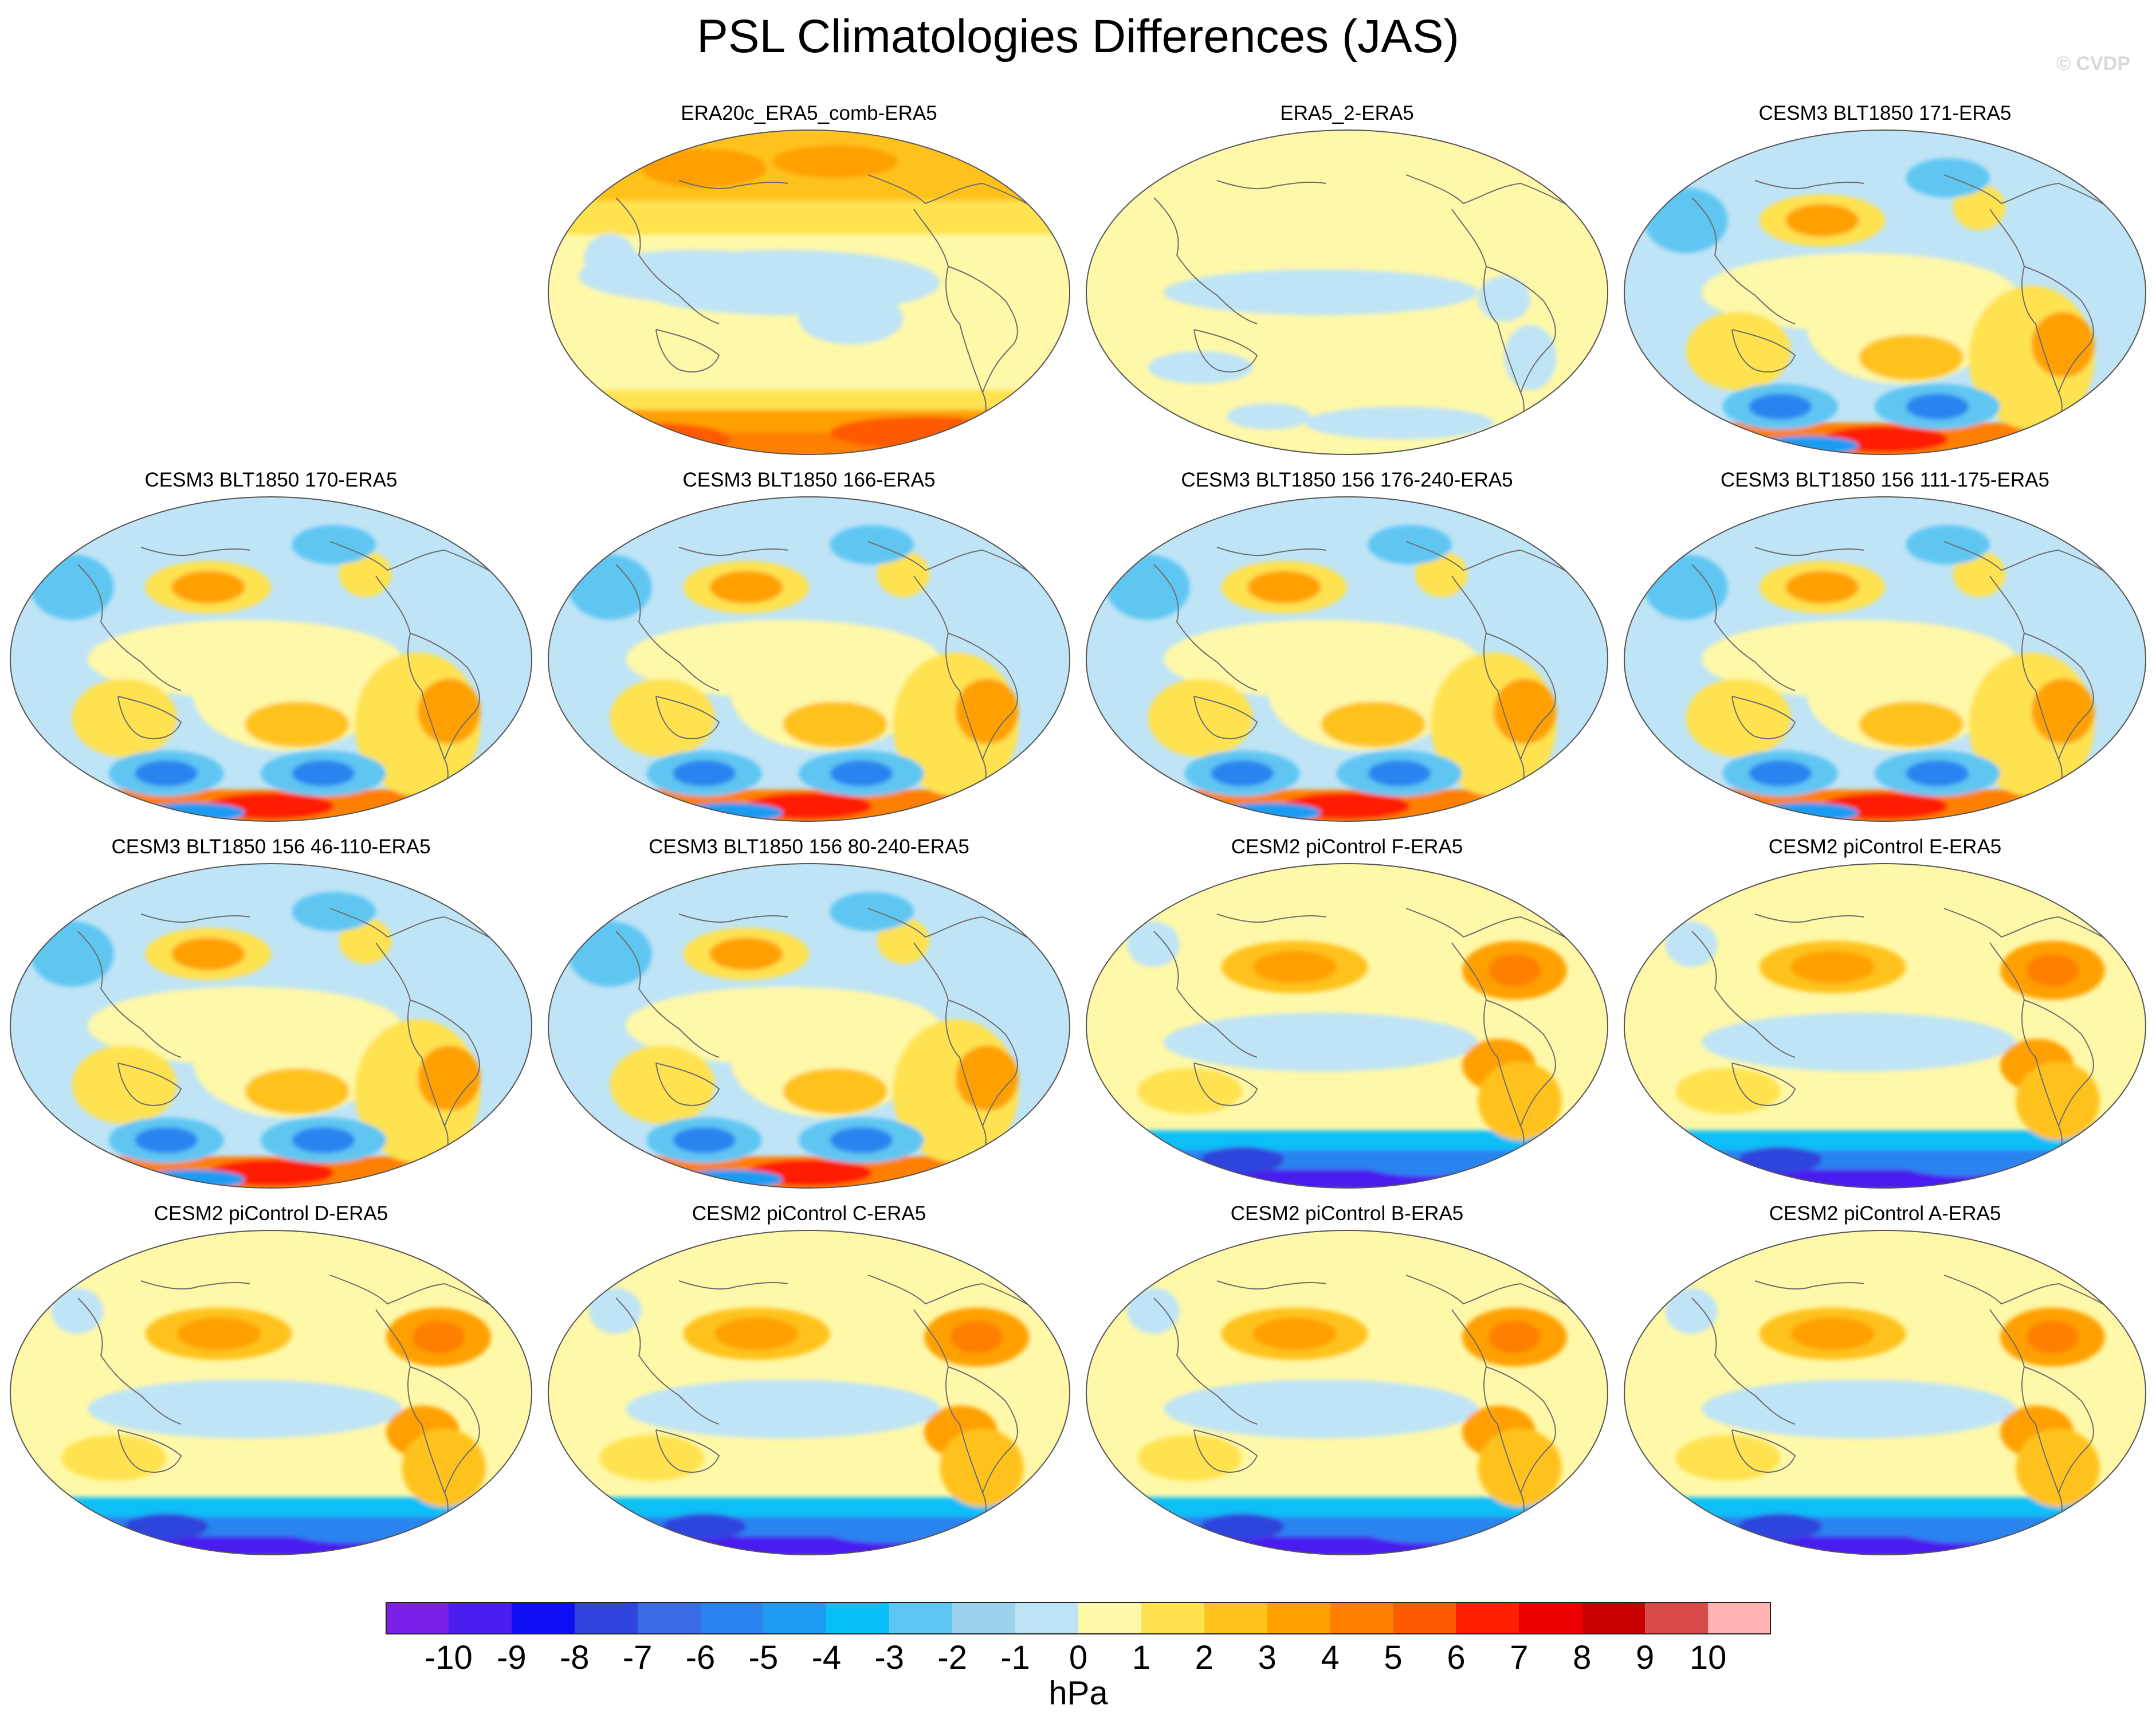 The image size is (2156, 1725). I want to click on colorbar-tick-label: -7, so click(637, 1658).